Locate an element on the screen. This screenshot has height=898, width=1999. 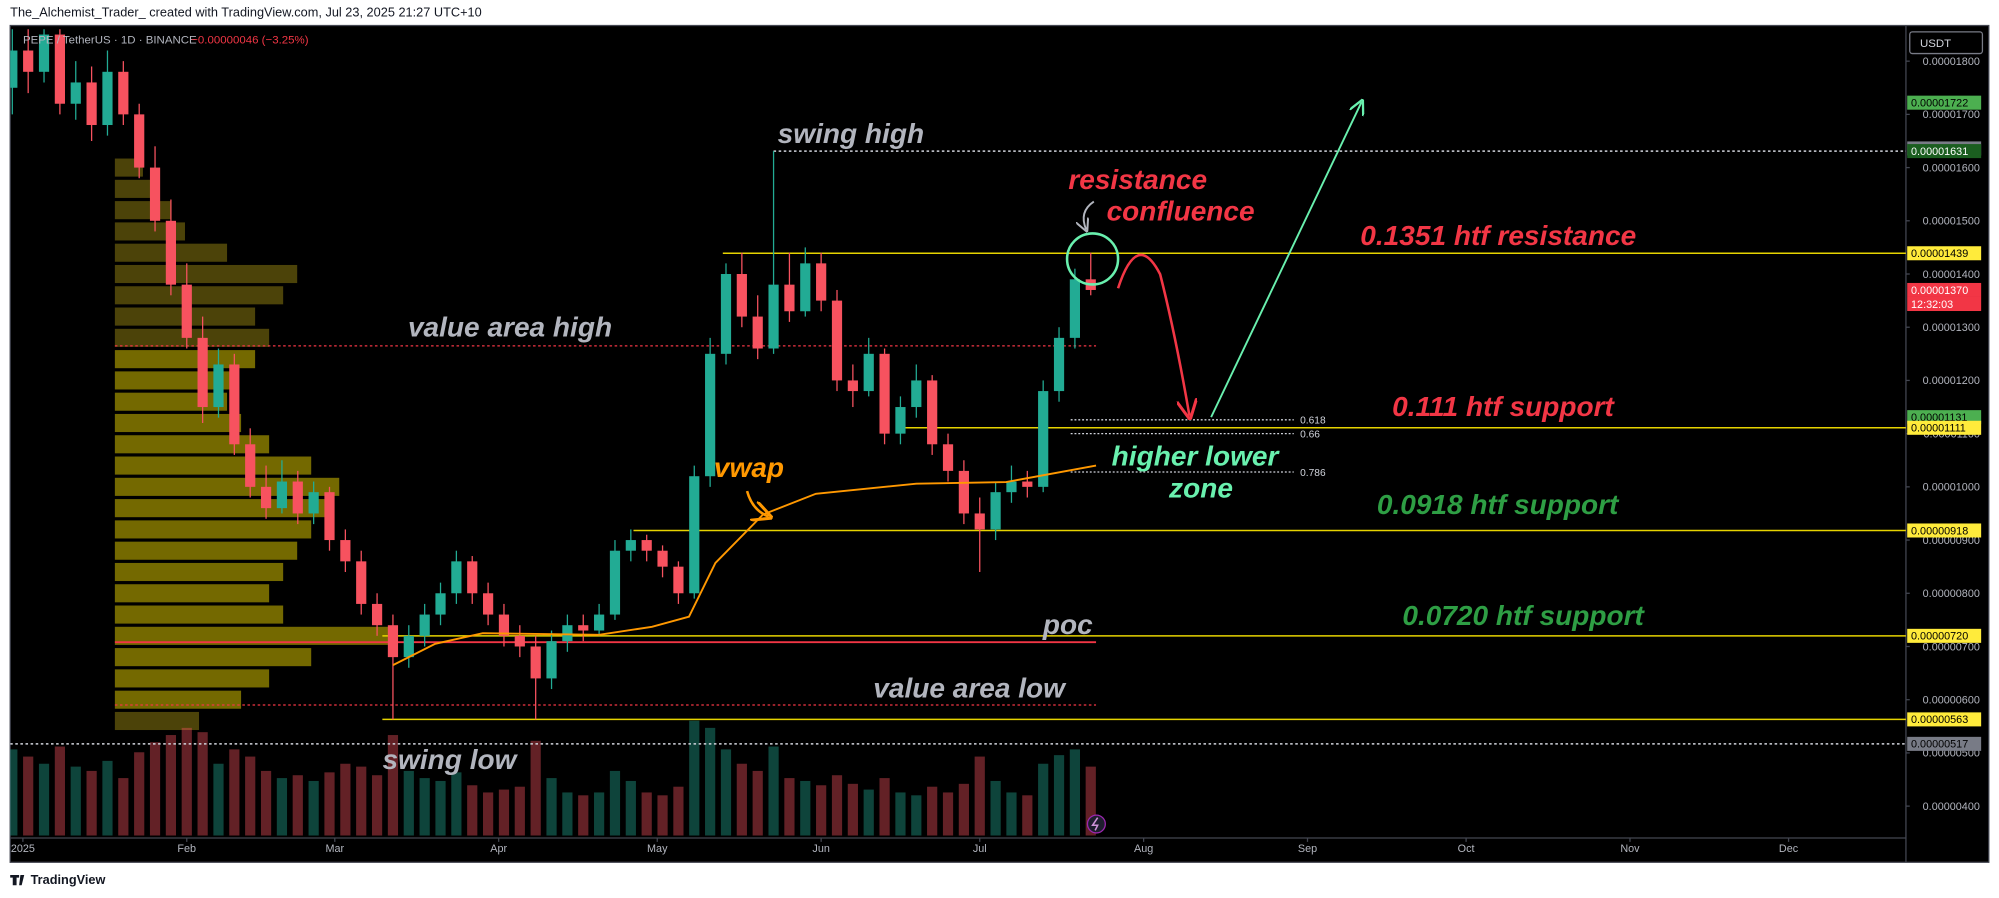
red-arrow is located at coordinates (1152, 334).